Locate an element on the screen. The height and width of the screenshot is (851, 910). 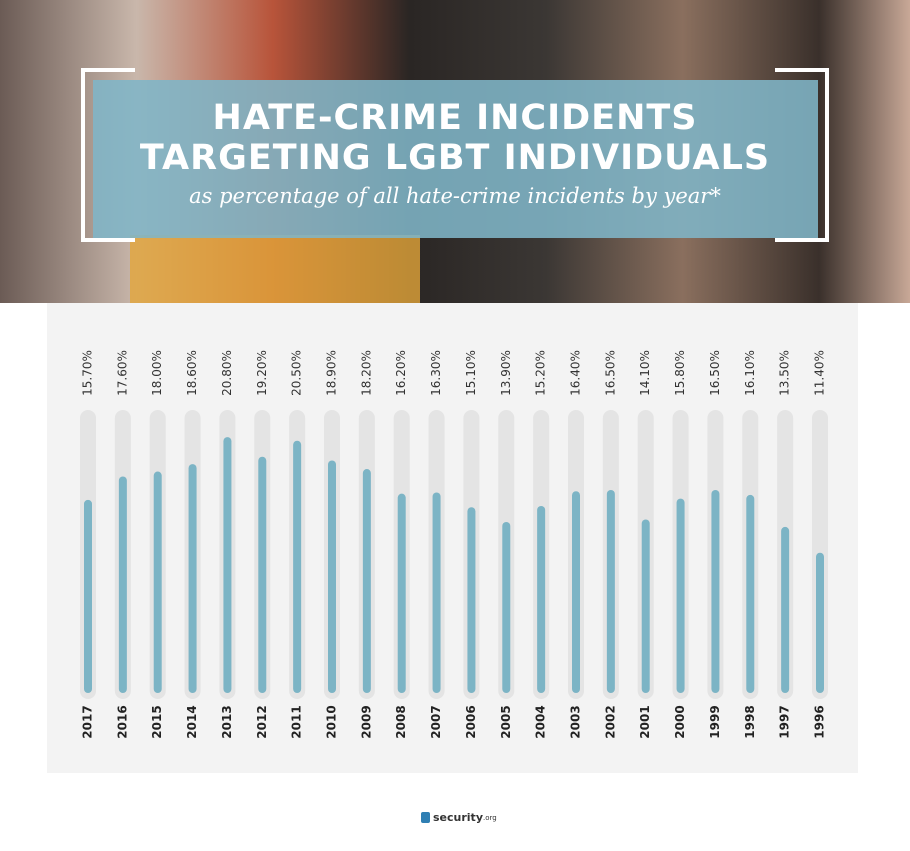
value-label: 15.20% is located at coordinates (541, 373).